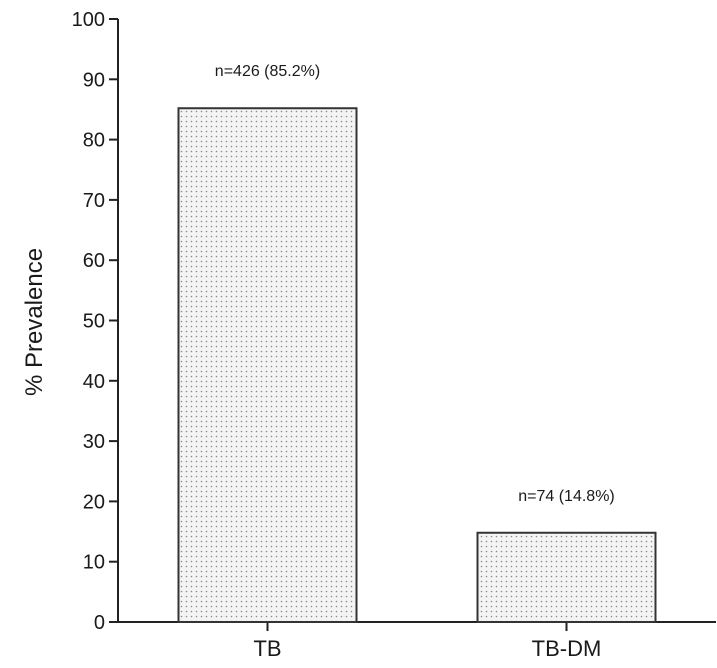 Image resolution: width=717 pixels, height=668 pixels. I want to click on x-tick-label: TB-DM, so click(567, 648).